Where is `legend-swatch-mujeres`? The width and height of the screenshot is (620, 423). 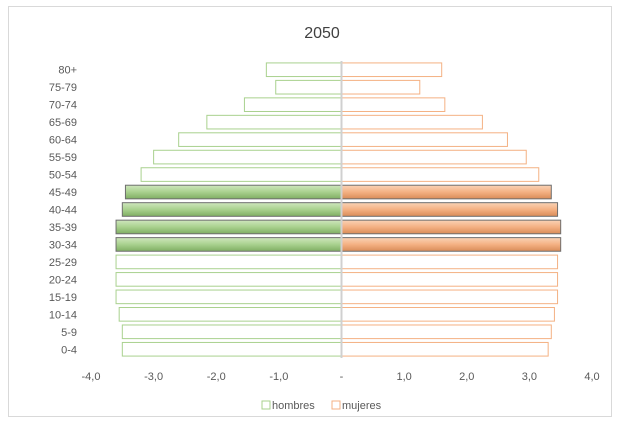
legend-swatch-mujeres is located at coordinates (336, 405).